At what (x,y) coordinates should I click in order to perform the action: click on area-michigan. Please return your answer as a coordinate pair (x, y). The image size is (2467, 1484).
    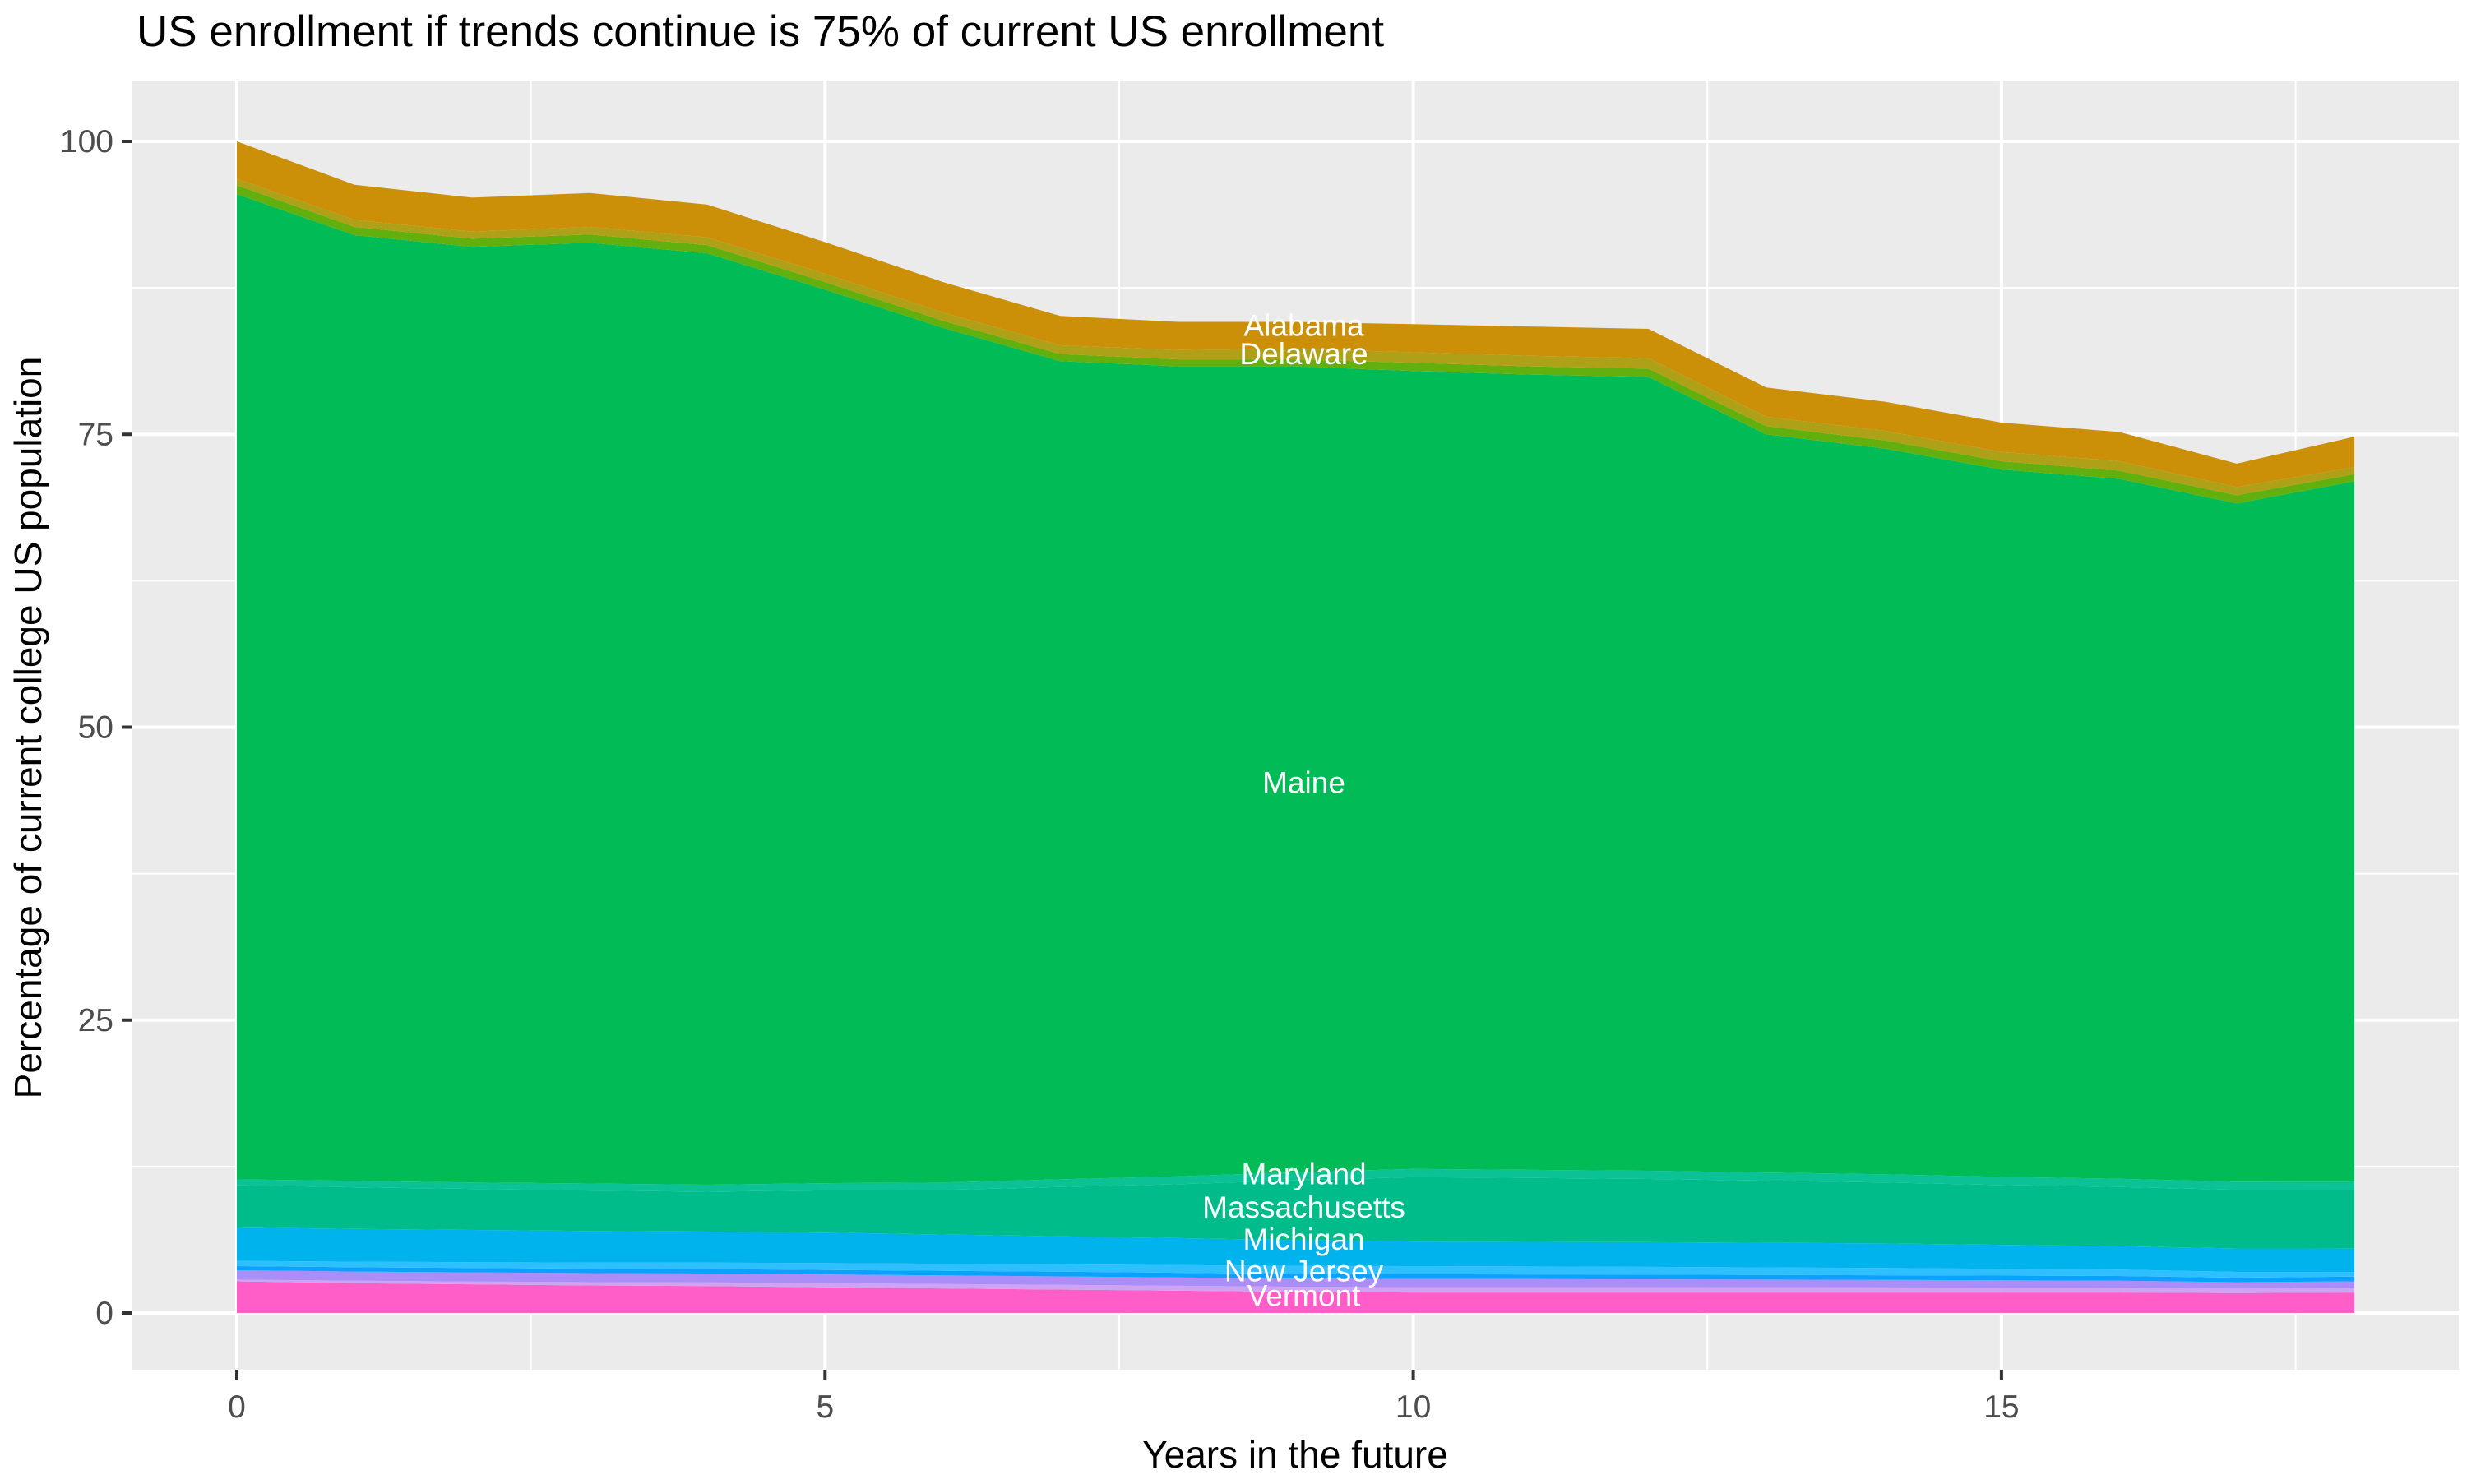
    Looking at the image, I should click on (1296, 1250).